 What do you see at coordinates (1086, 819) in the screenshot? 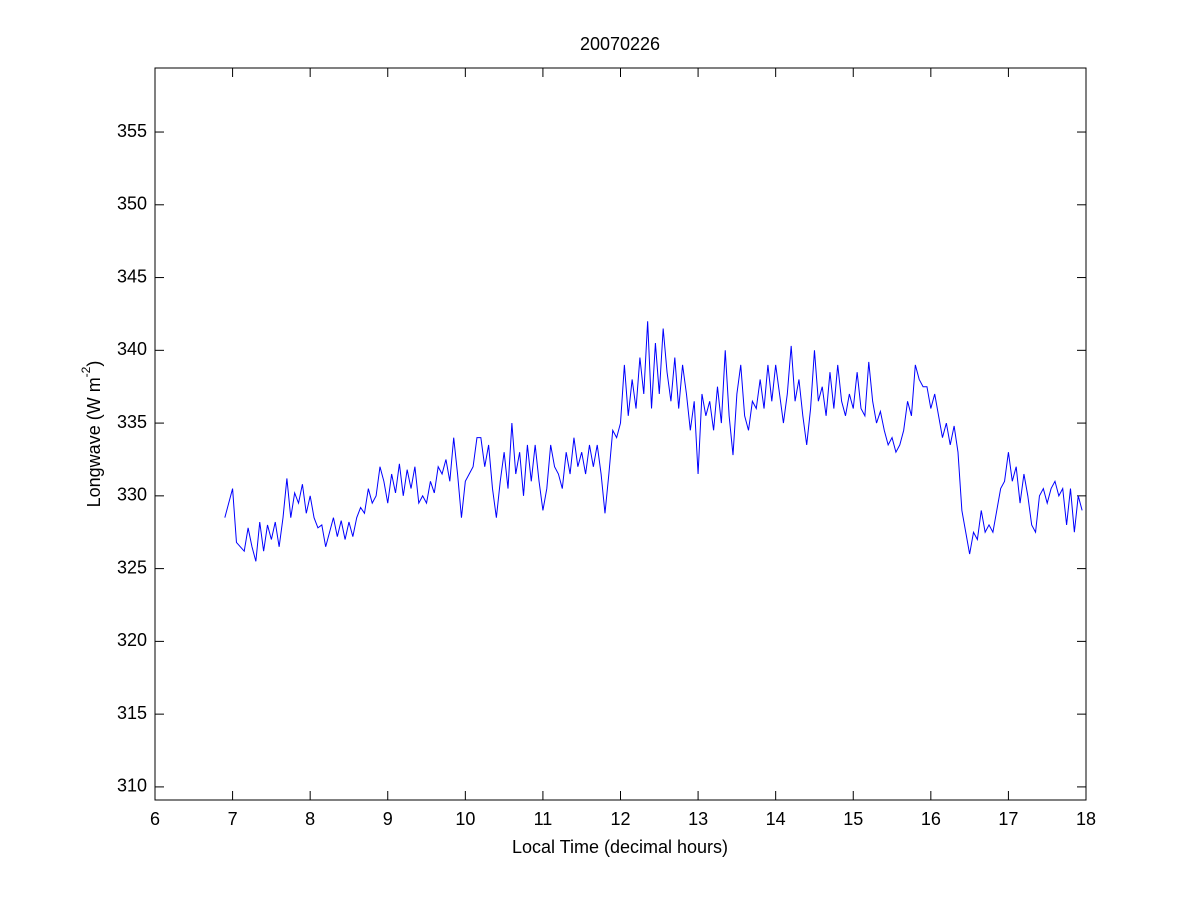
I see `x-tick-label: 18` at bounding box center [1086, 819].